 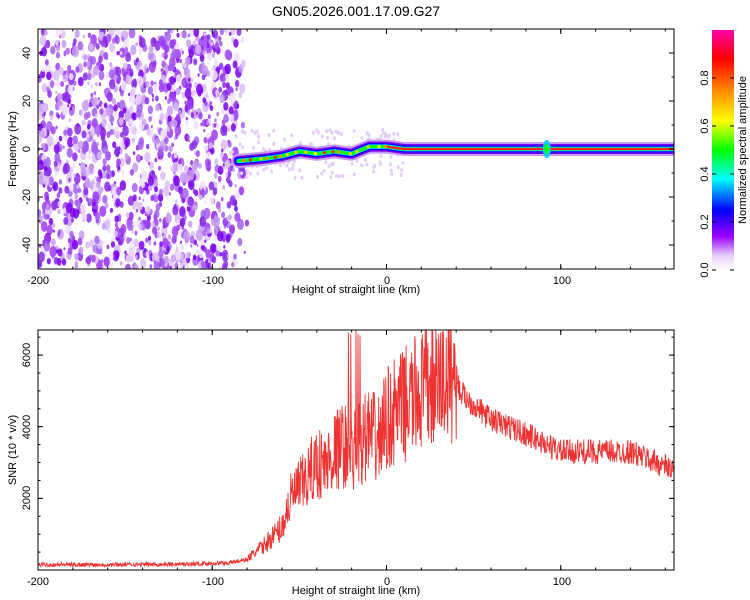 I want to click on colorbar-label: Normalized spectral amplitude, so click(x=743, y=150).